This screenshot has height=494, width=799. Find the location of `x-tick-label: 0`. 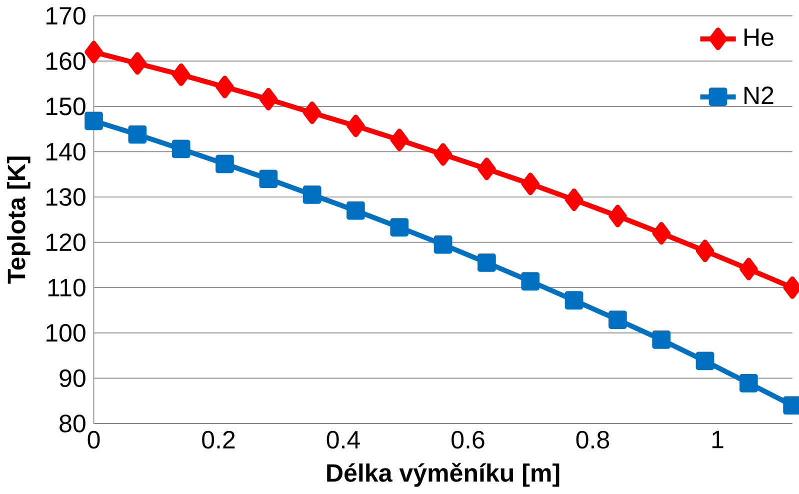

x-tick-label: 0 is located at coordinates (94, 440).